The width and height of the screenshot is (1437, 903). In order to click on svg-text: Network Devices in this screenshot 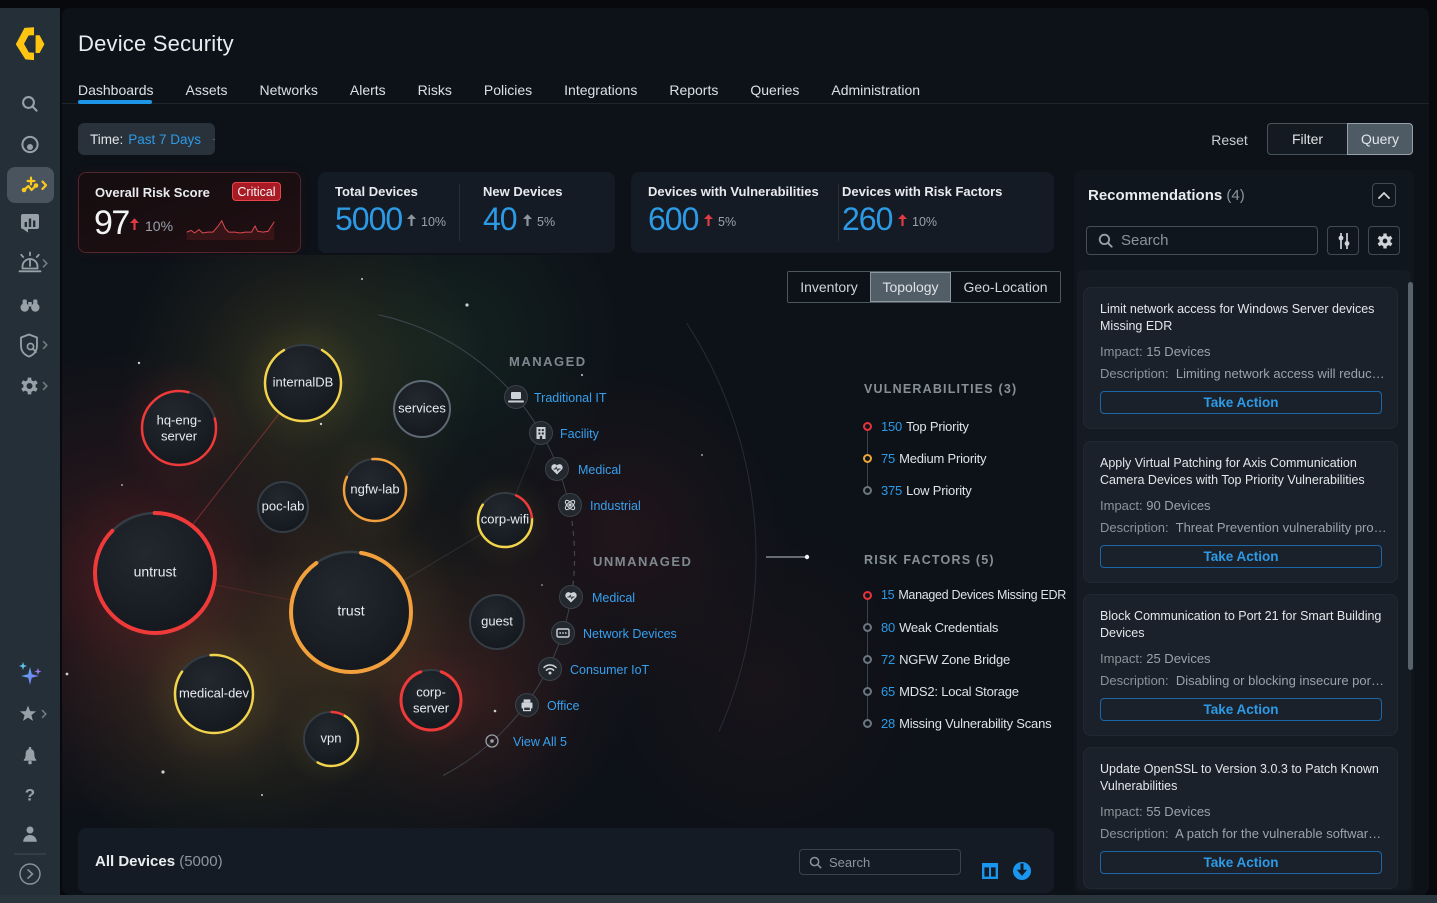, I will do `click(630, 634)`.